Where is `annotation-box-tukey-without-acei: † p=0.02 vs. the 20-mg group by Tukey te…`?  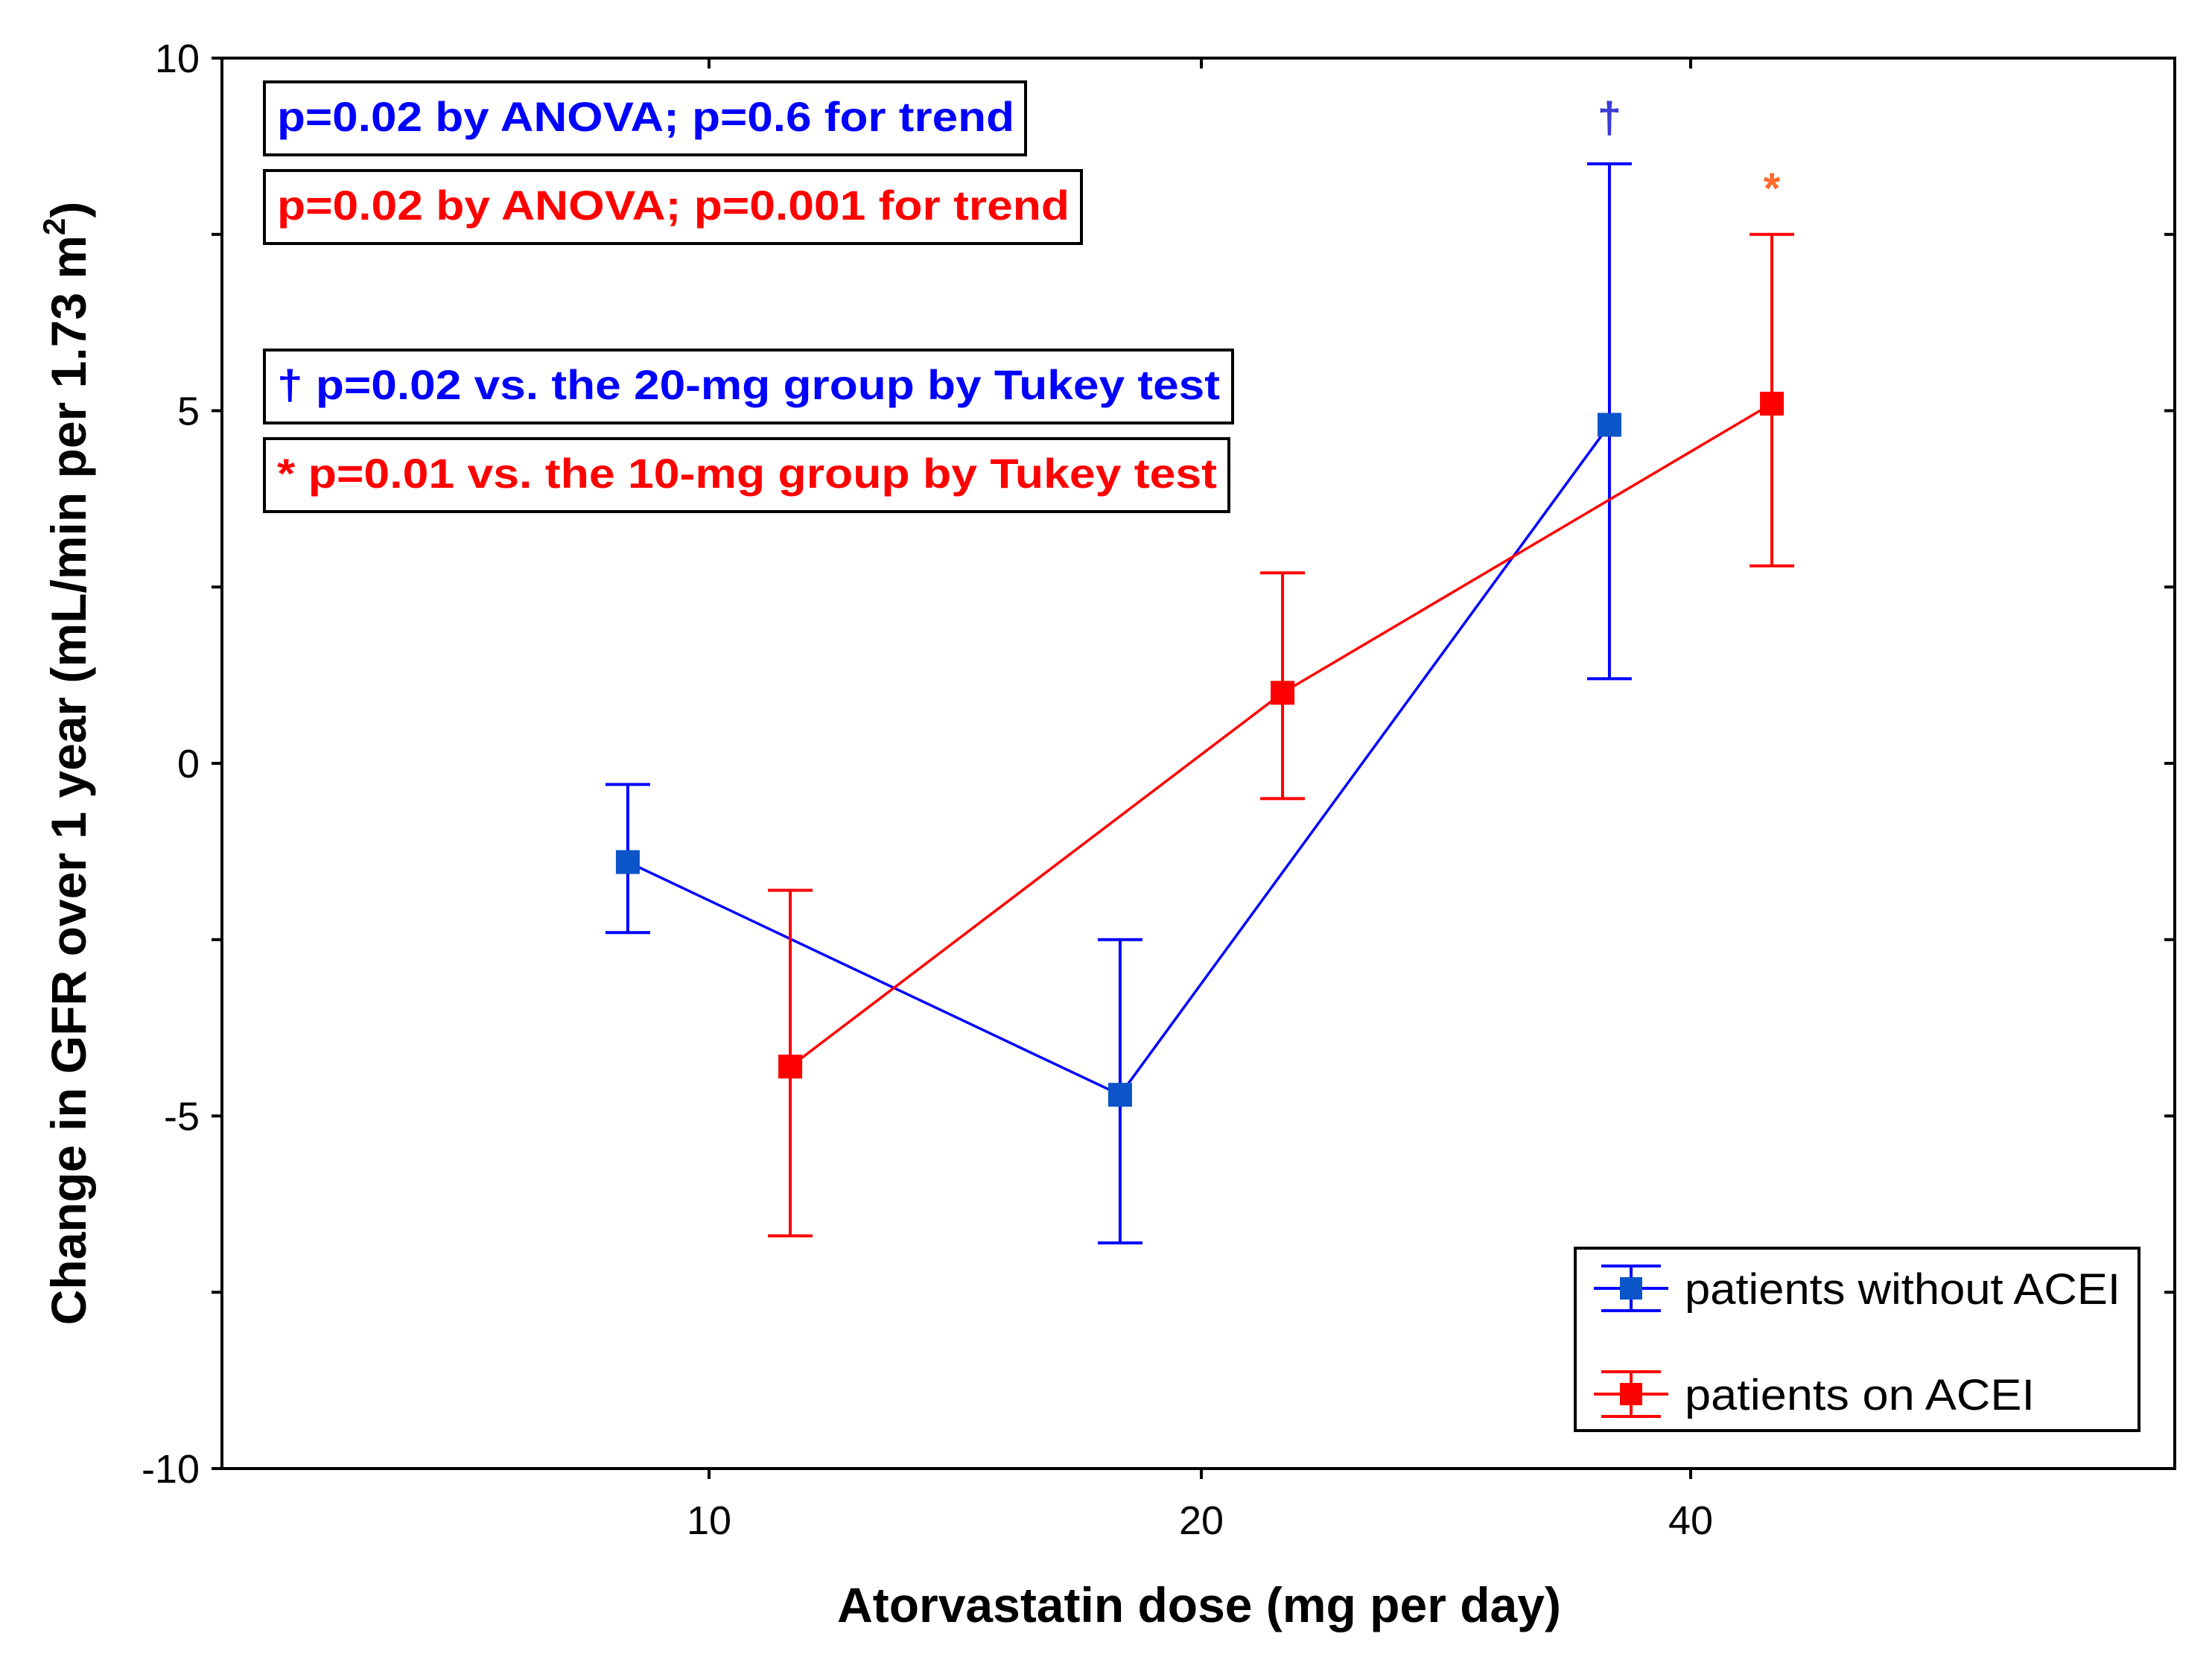 annotation-box-tukey-without-acei: † p=0.02 vs. the 20-mg group by Tukey te… is located at coordinates (748, 386).